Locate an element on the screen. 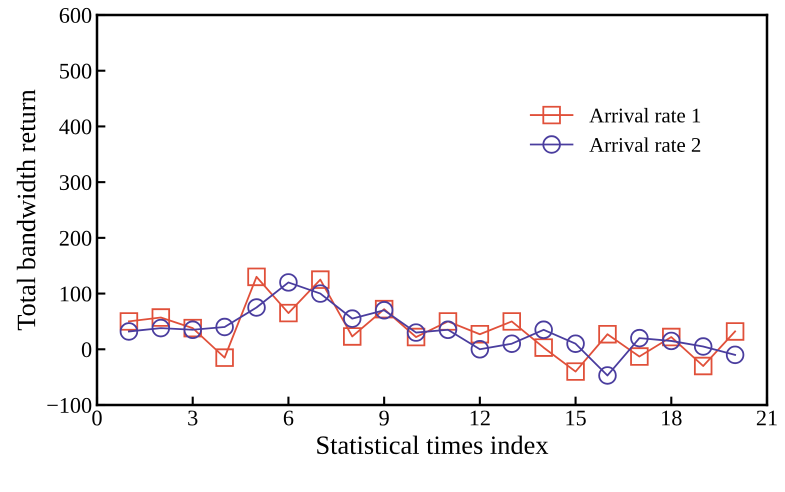 Image resolution: width=785 pixels, height=492 pixels. x-tick-label: 3 is located at coordinates (193, 418).